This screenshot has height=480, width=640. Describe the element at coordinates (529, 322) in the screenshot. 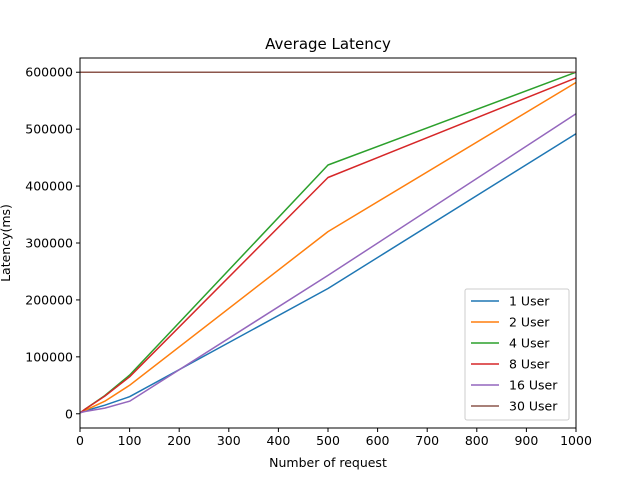

I see `legend-label-1: 2 User` at that location.